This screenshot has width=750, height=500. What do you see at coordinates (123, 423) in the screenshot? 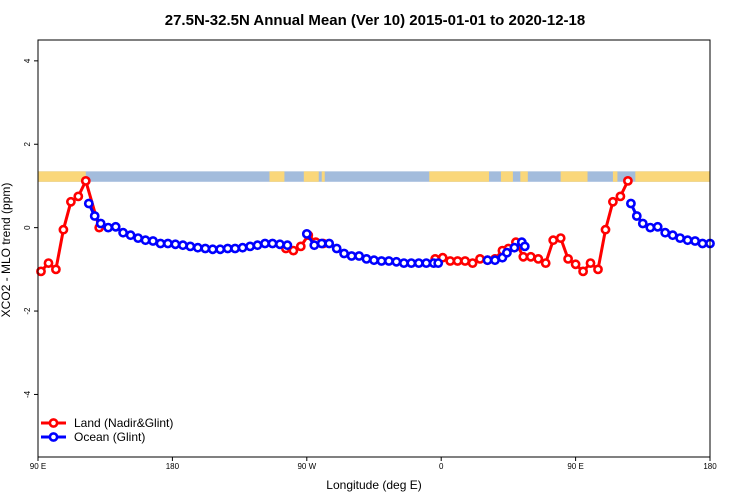
I see `legend-land-label: Land (Nadir&Glint)` at bounding box center [123, 423].